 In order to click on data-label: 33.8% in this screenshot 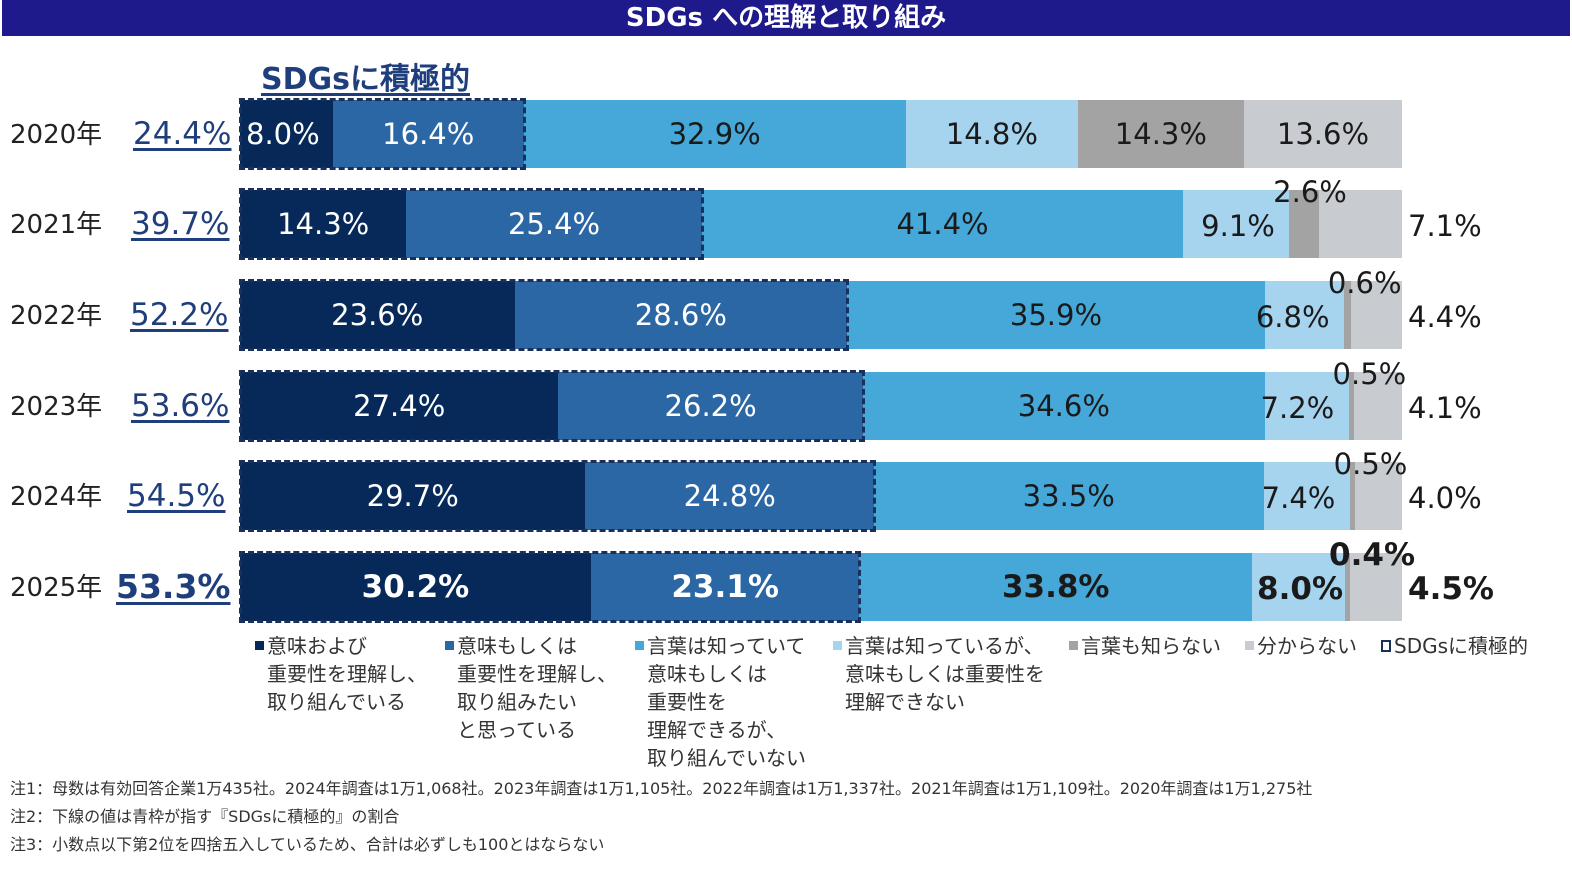, I will do `click(1055, 587)`.